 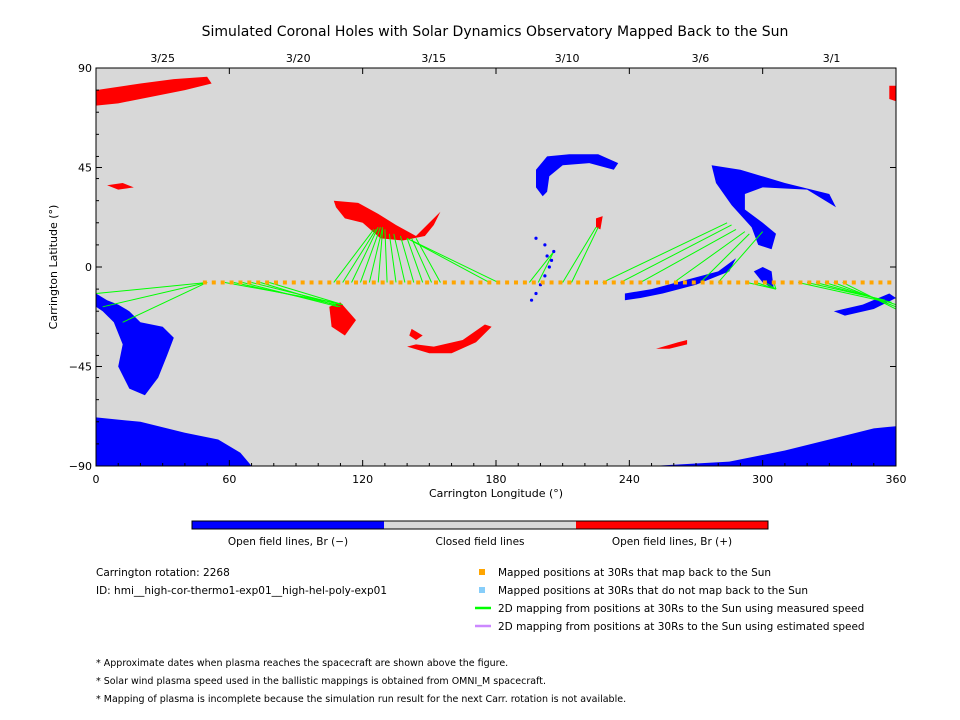 I want to click on legend-unmapped-marker, so click(x=482, y=590).